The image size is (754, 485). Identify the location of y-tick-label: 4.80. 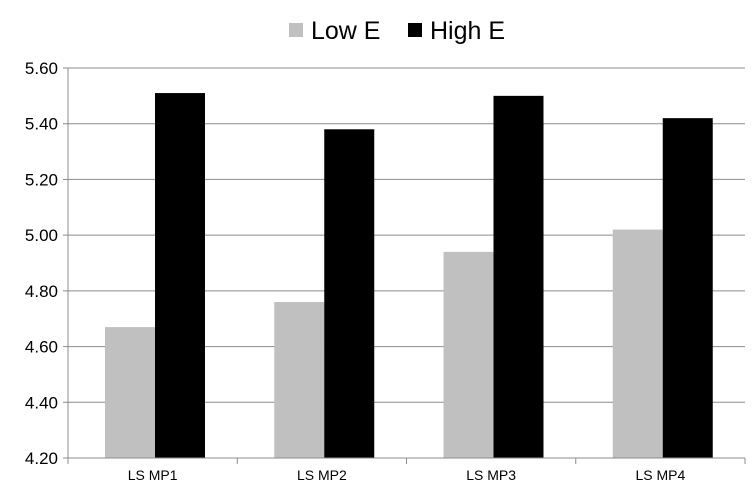
(41, 291).